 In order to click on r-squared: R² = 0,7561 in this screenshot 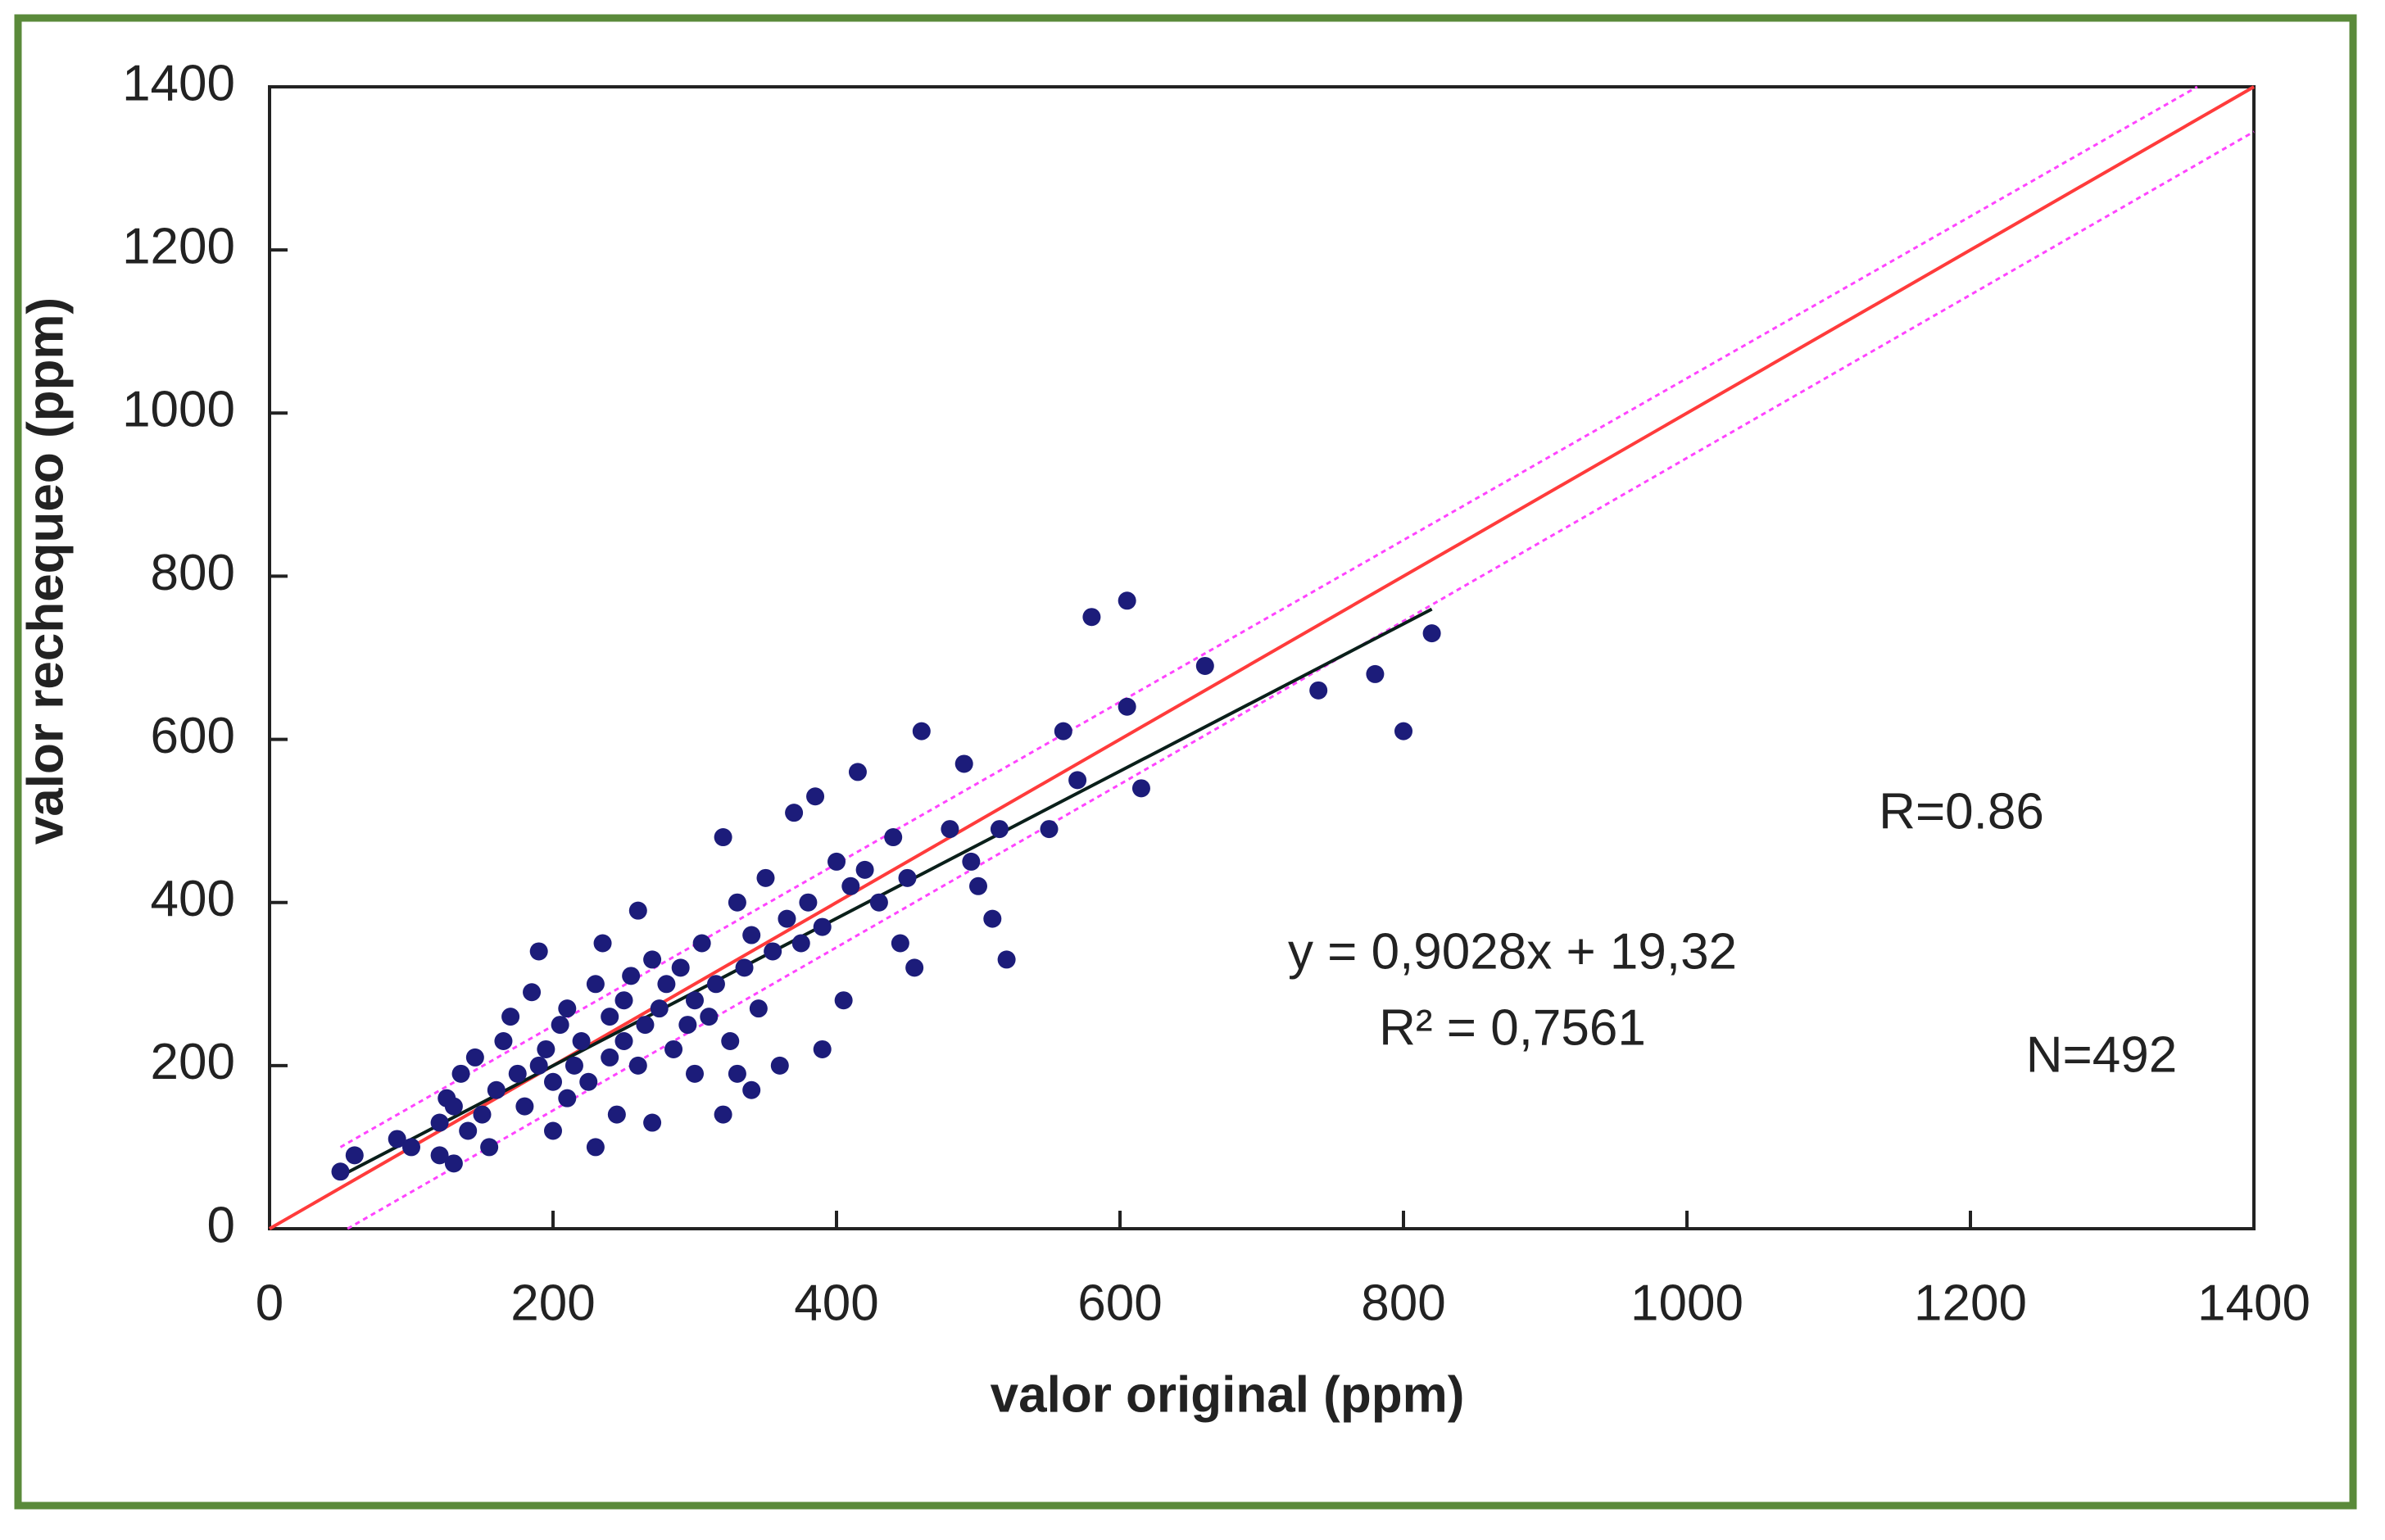, I will do `click(1512, 1027)`.